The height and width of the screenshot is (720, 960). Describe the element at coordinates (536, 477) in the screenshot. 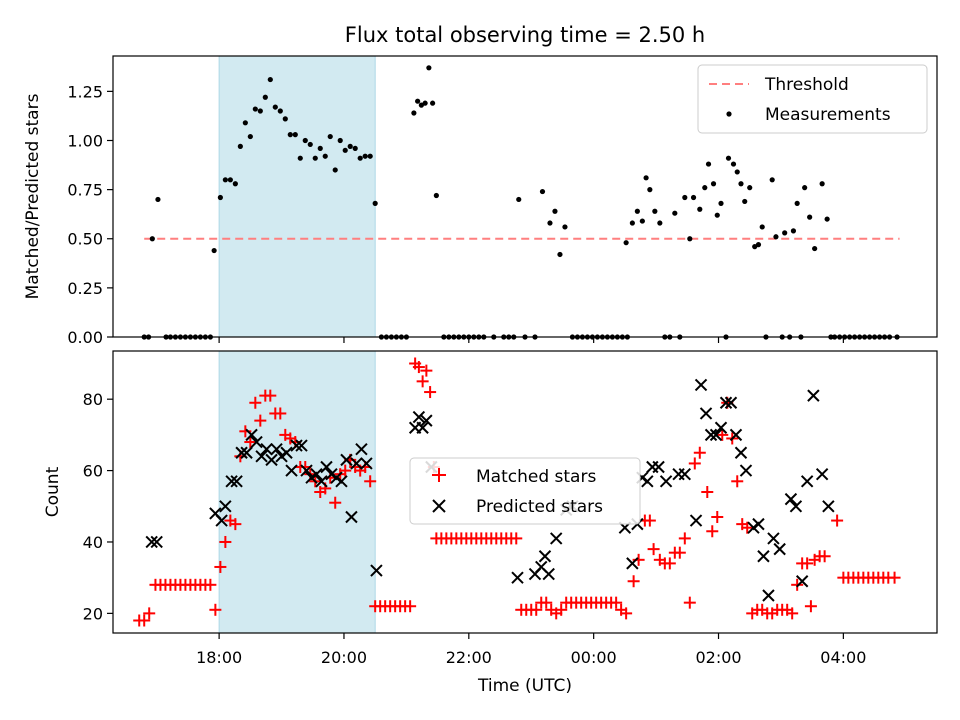

I see `legend-matched-label: Matched stars` at that location.